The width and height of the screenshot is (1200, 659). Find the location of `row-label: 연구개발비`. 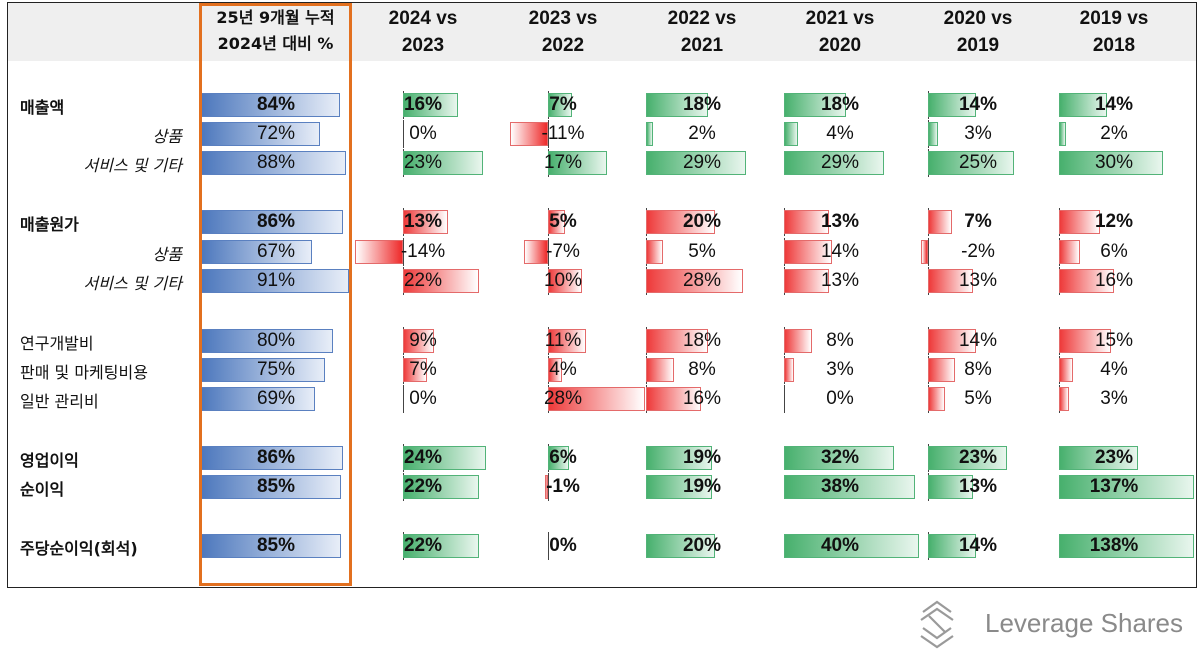

row-label: 연구개발비 is located at coordinates (57, 343).